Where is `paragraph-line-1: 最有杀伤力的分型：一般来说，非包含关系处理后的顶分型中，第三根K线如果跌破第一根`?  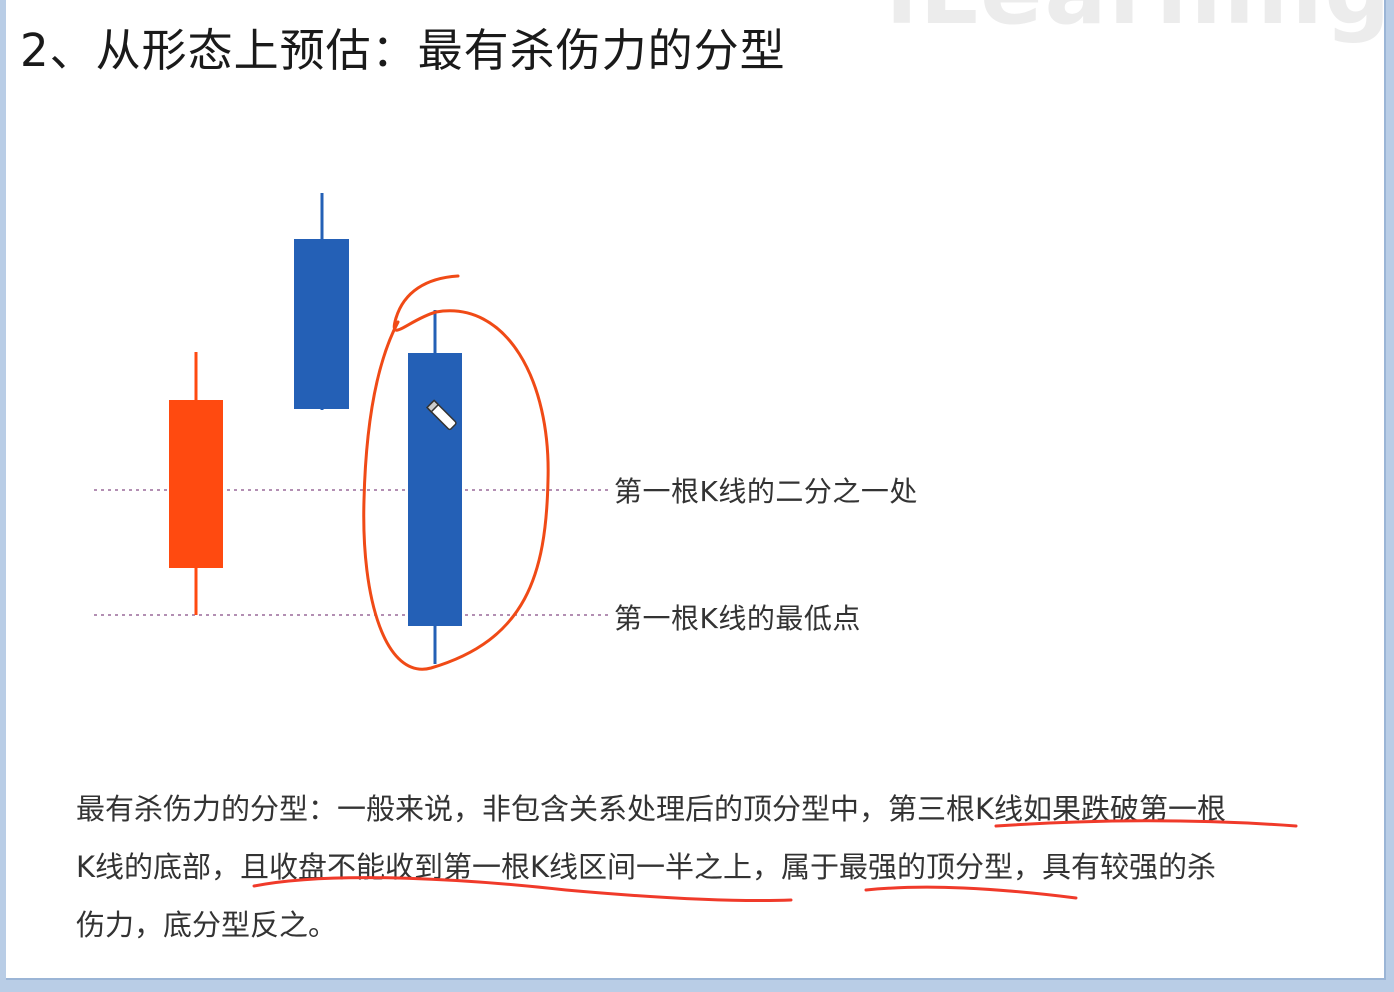
paragraph-line-1: 最有杀伤力的分型：一般来说，非包含关系处理后的顶分型中，第三根K线如果跌破第一根 is located at coordinates (651, 809).